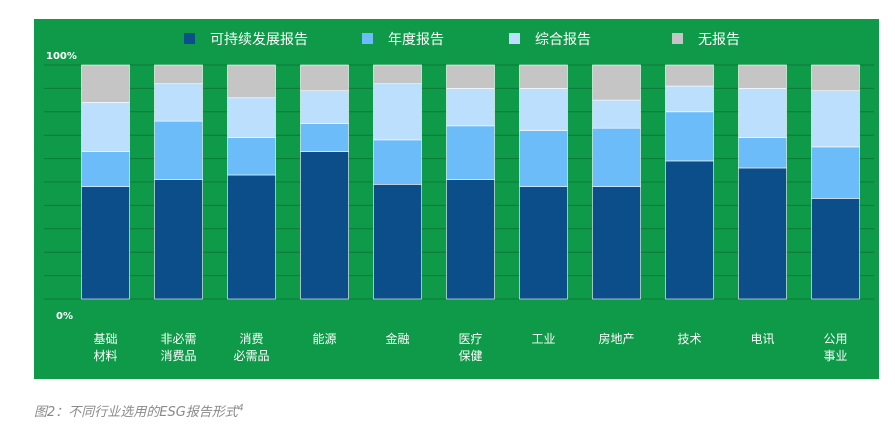 The image size is (895, 431). I want to click on caption-footnote-marker: 4, so click(240, 408).